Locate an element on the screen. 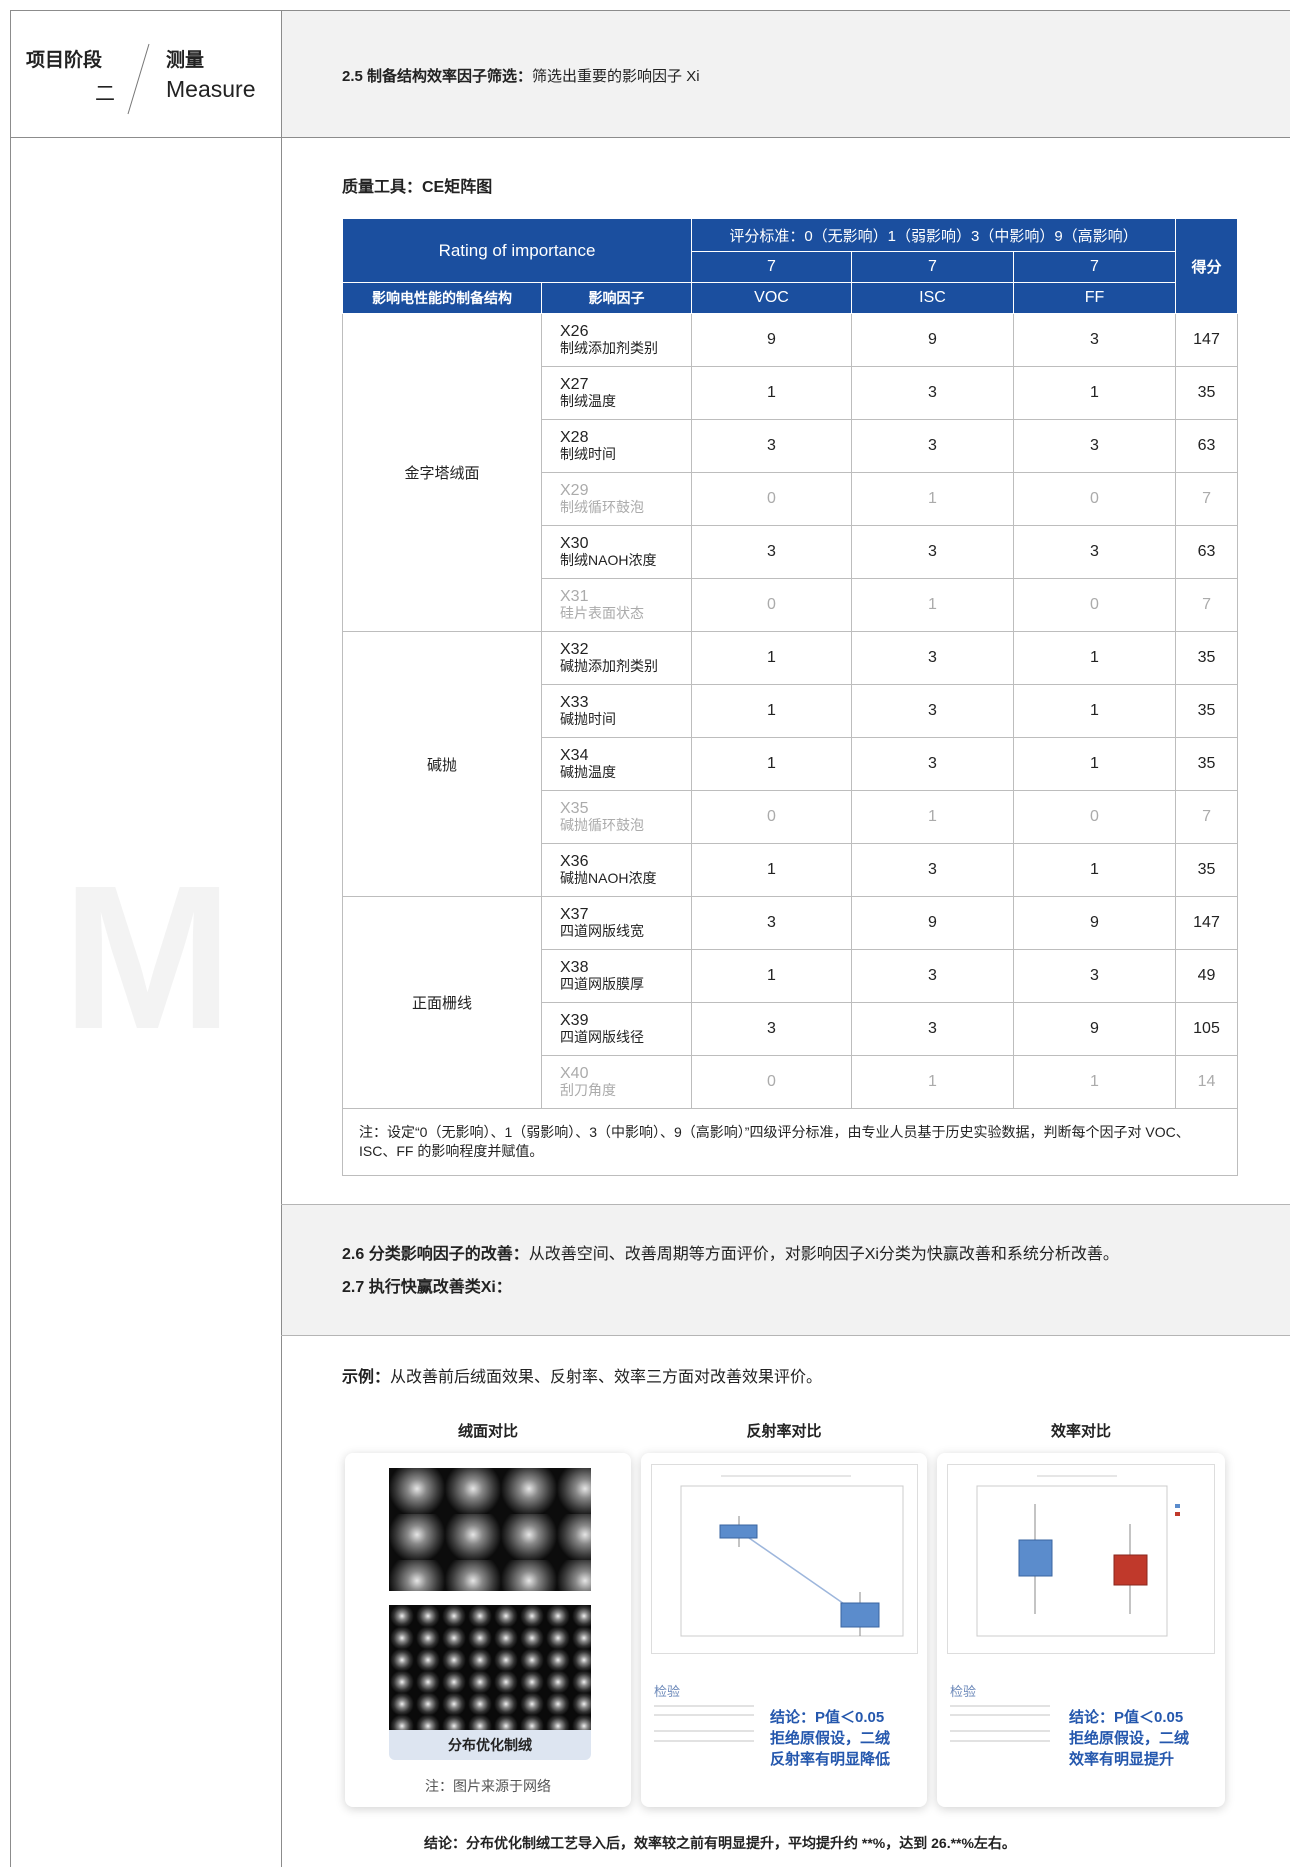 Image resolution: width=1290 pixels, height=1867 pixels. criteria: 评分标准：0（无影响）1（弱影响）3（中影响）9（高影响） is located at coordinates (933, 235).